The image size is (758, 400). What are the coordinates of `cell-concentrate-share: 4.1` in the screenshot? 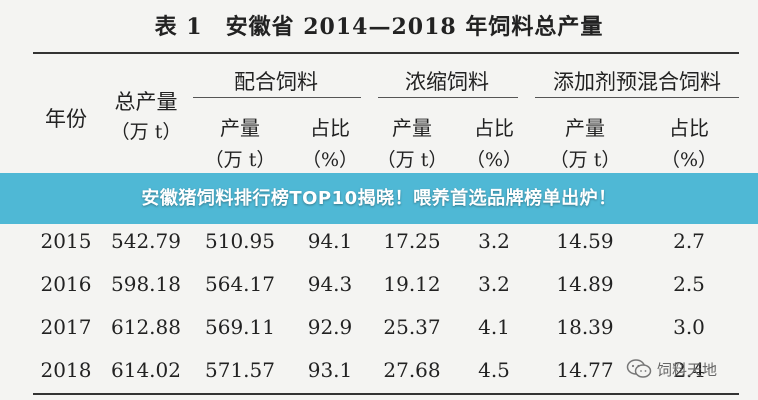 It's located at (494, 327).